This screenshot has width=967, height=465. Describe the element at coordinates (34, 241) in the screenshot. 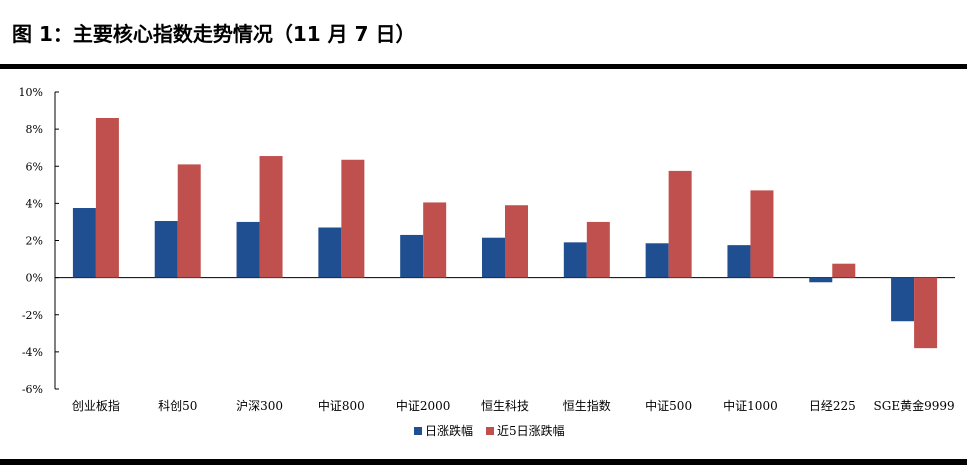

I see `y-tick-label: 2%` at that location.